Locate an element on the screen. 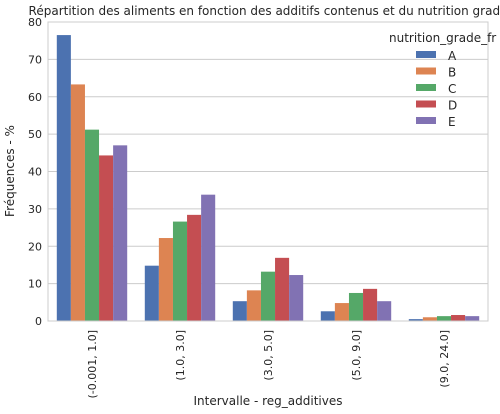 The height and width of the screenshot is (414, 500). legend-label-A: A is located at coordinates (452, 56).